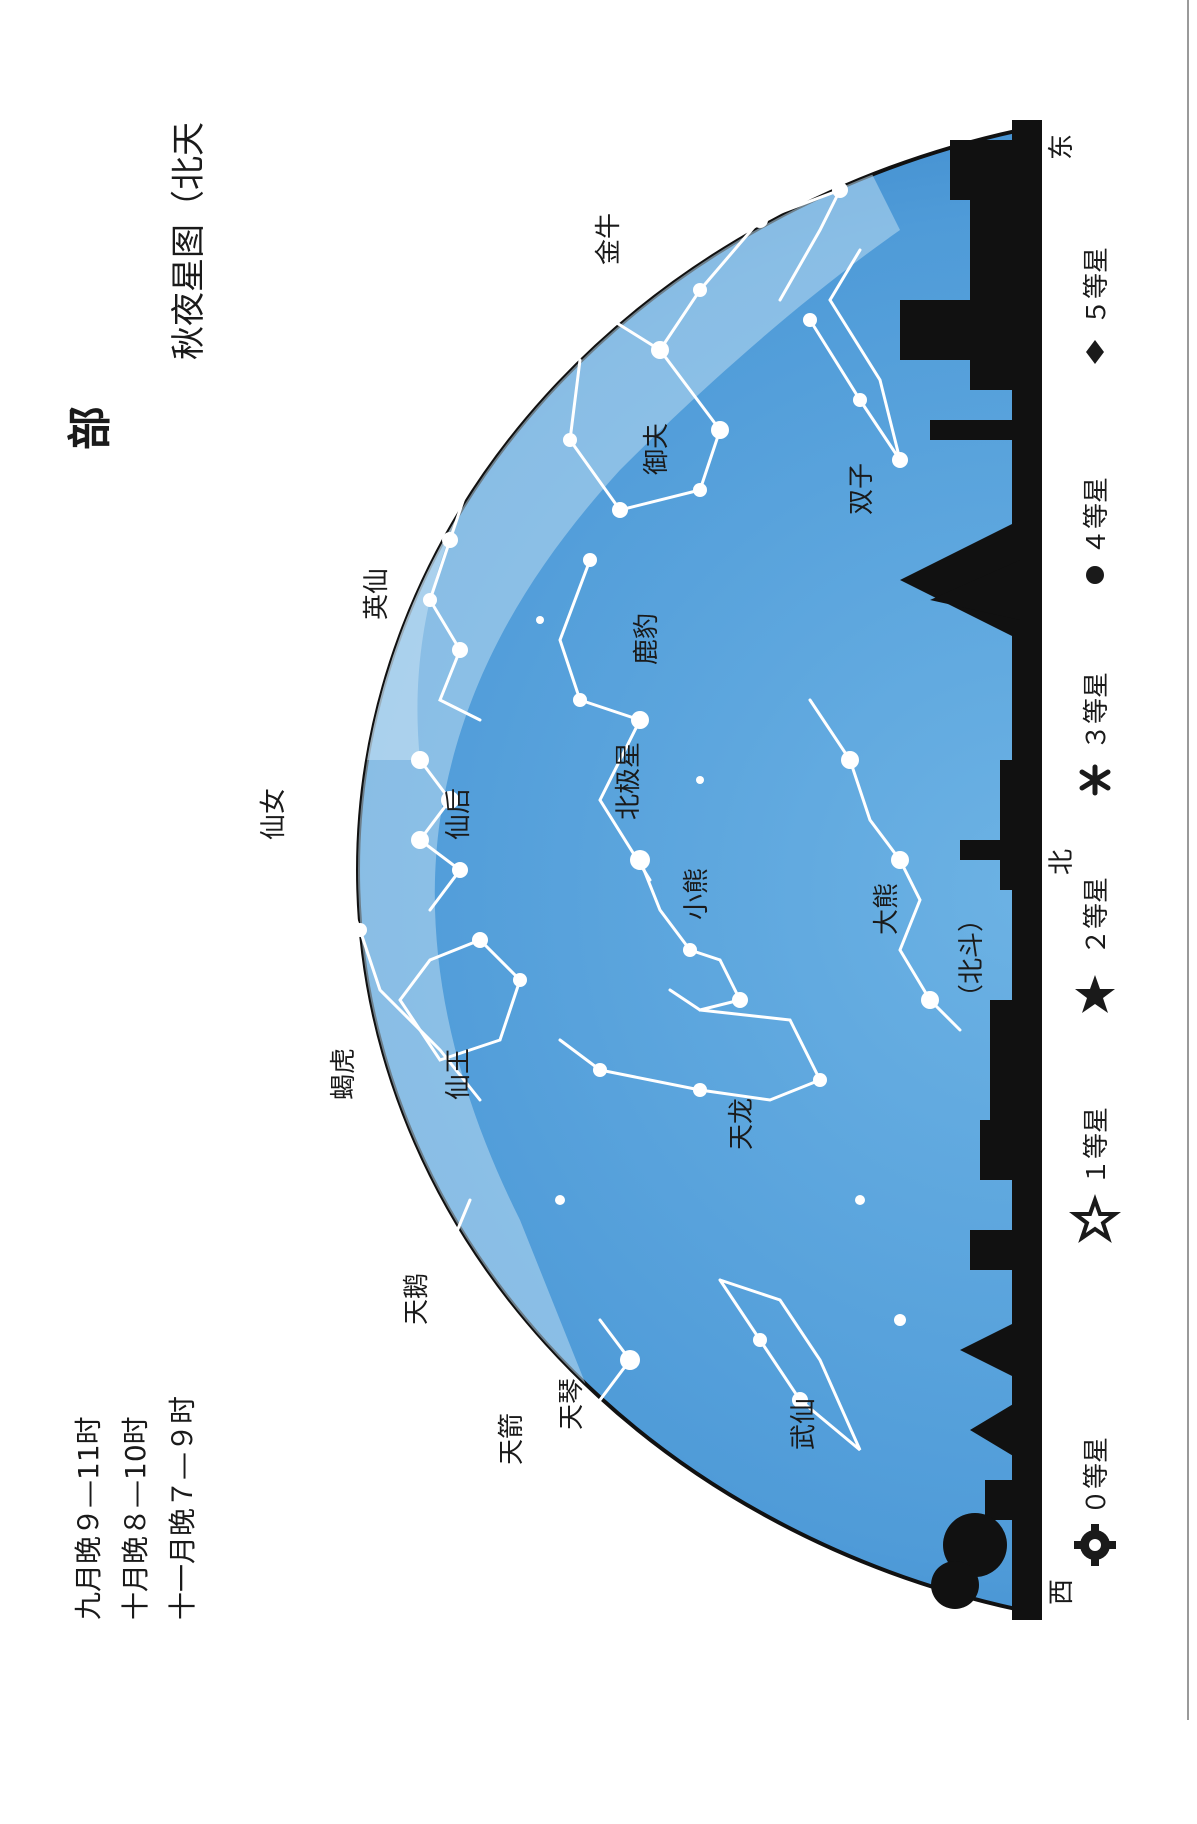 This screenshot has width=1197, height=1824. What do you see at coordinates (862, 489) in the screenshot?
I see `label-gemini: 双子` at bounding box center [862, 489].